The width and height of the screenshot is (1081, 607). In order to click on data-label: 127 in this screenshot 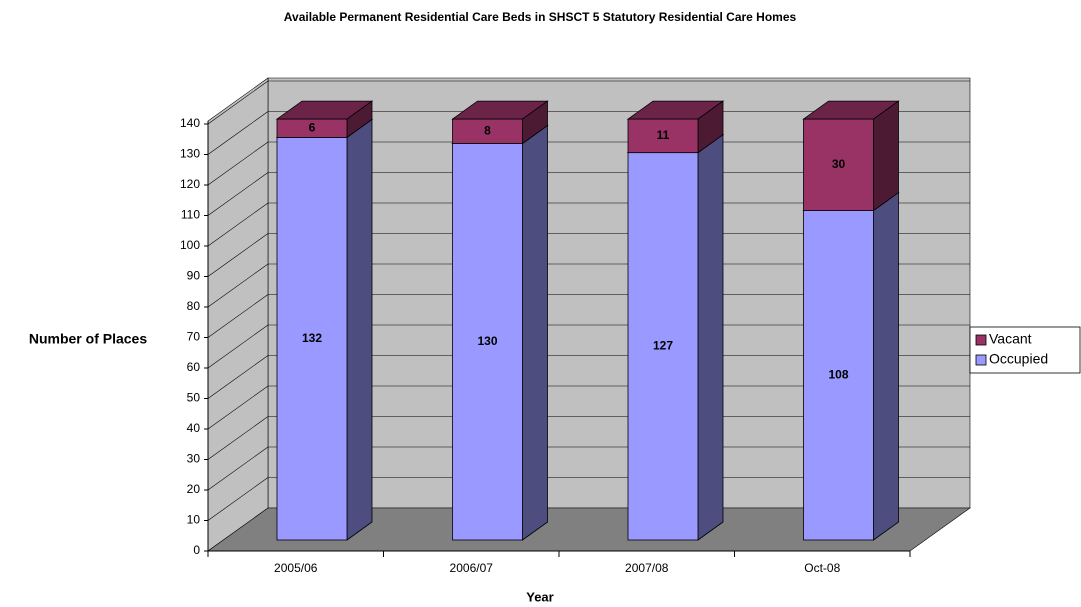, I will do `click(663, 345)`.